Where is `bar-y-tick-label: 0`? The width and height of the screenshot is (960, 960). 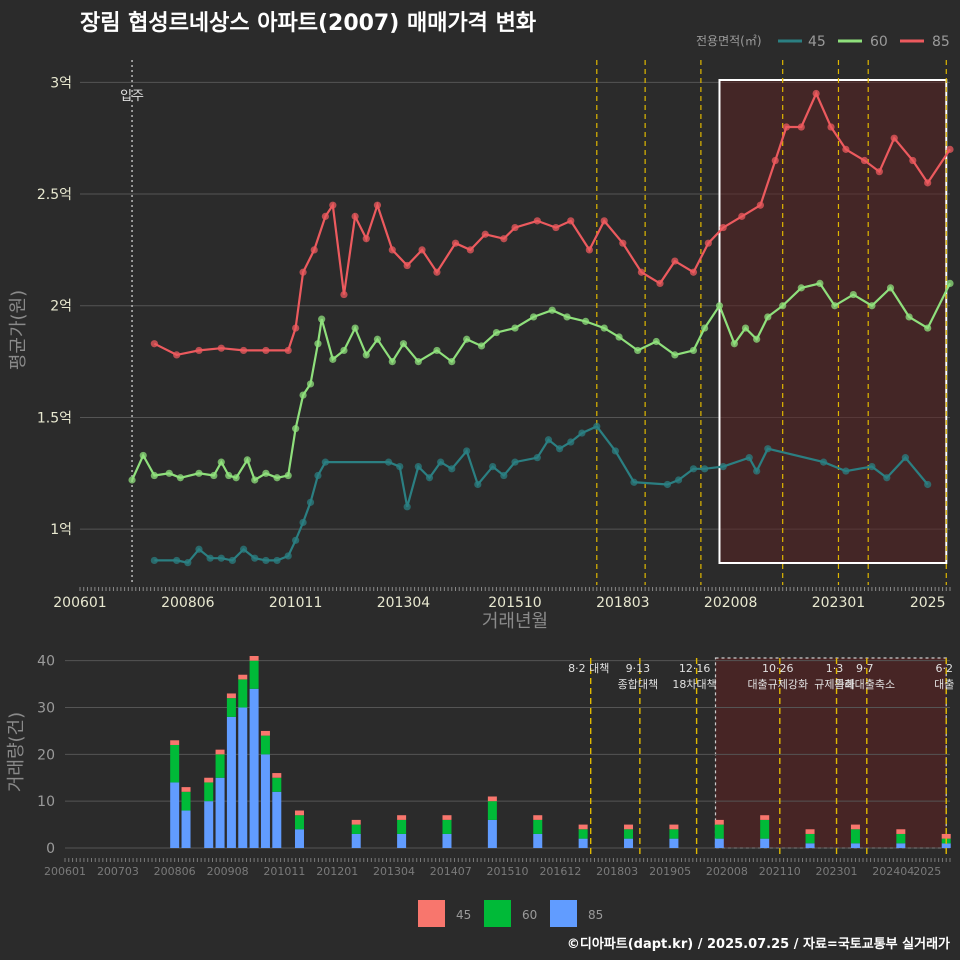 bar-y-tick-label: 0 is located at coordinates (50, 849).